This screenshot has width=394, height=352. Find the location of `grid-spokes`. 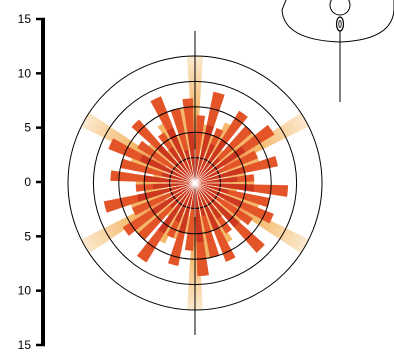

grid-spokes is located at coordinates (195, 183).